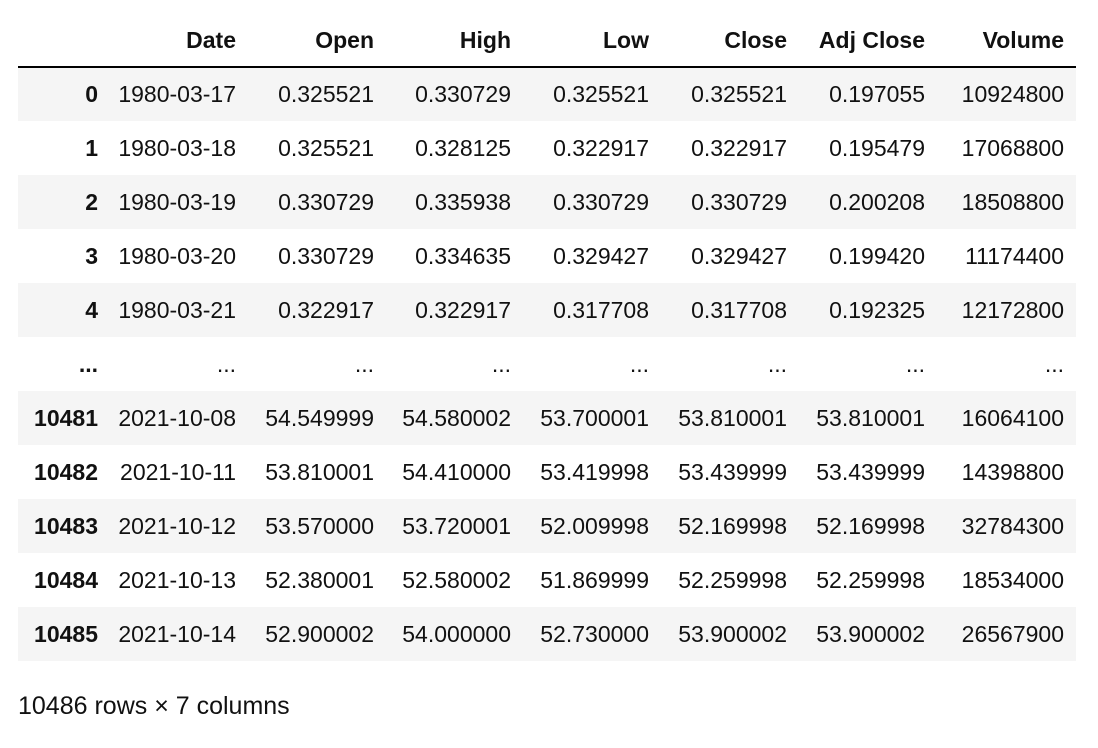 This screenshot has width=1098, height=748. What do you see at coordinates (732, 633) in the screenshot?
I see `close-cell: 53.900002` at bounding box center [732, 633].